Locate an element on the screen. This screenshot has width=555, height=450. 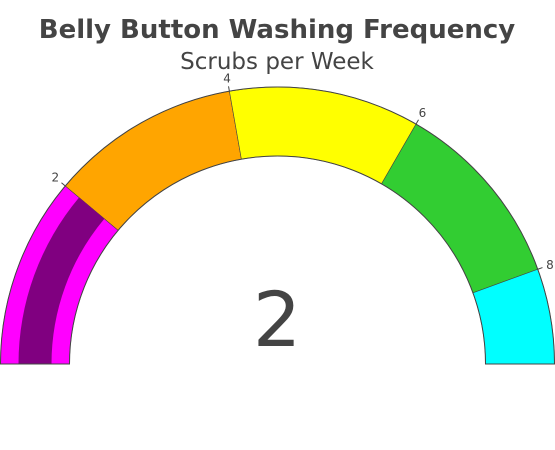
gauge-tick-label-4: 4 is located at coordinates (227, 78).